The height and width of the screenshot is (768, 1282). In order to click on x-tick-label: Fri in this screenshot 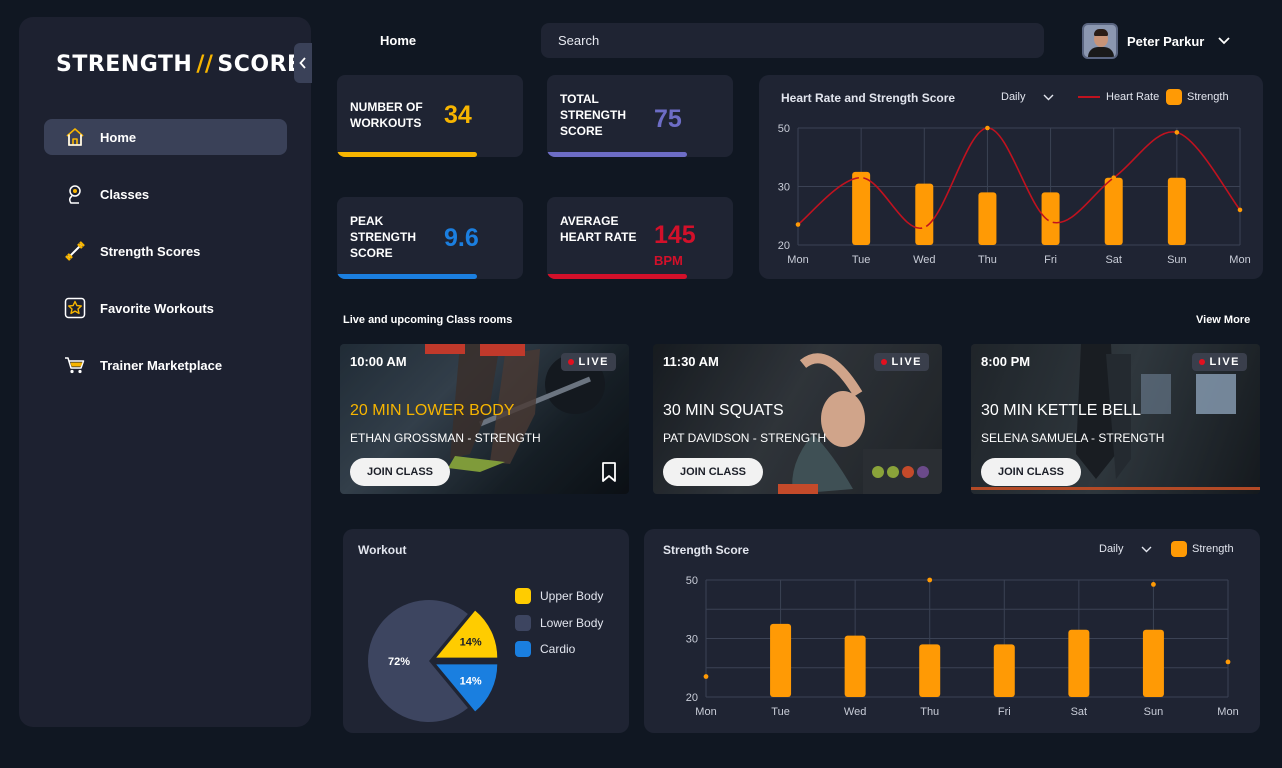, I will do `click(1050, 260)`.